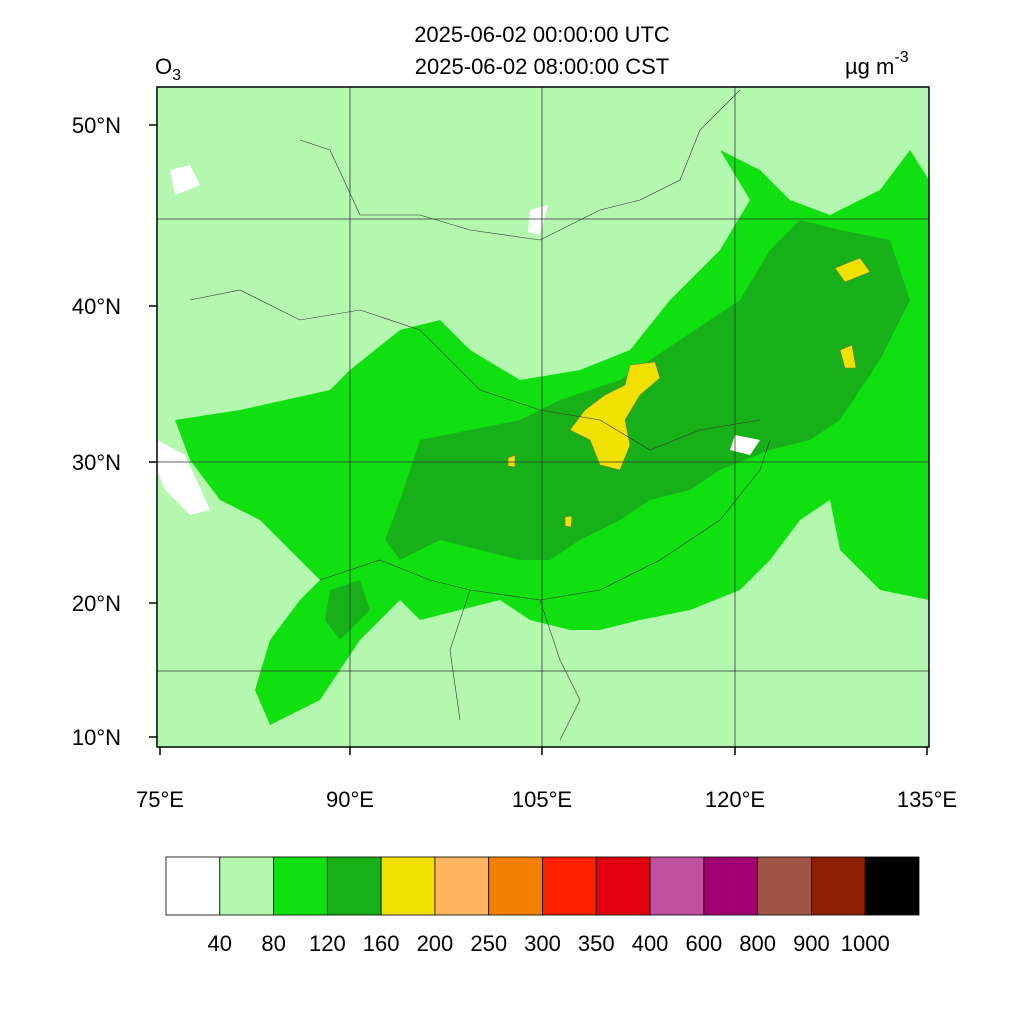  Describe the element at coordinates (865, 943) in the screenshot. I see `colorbar-label: 1000` at that location.